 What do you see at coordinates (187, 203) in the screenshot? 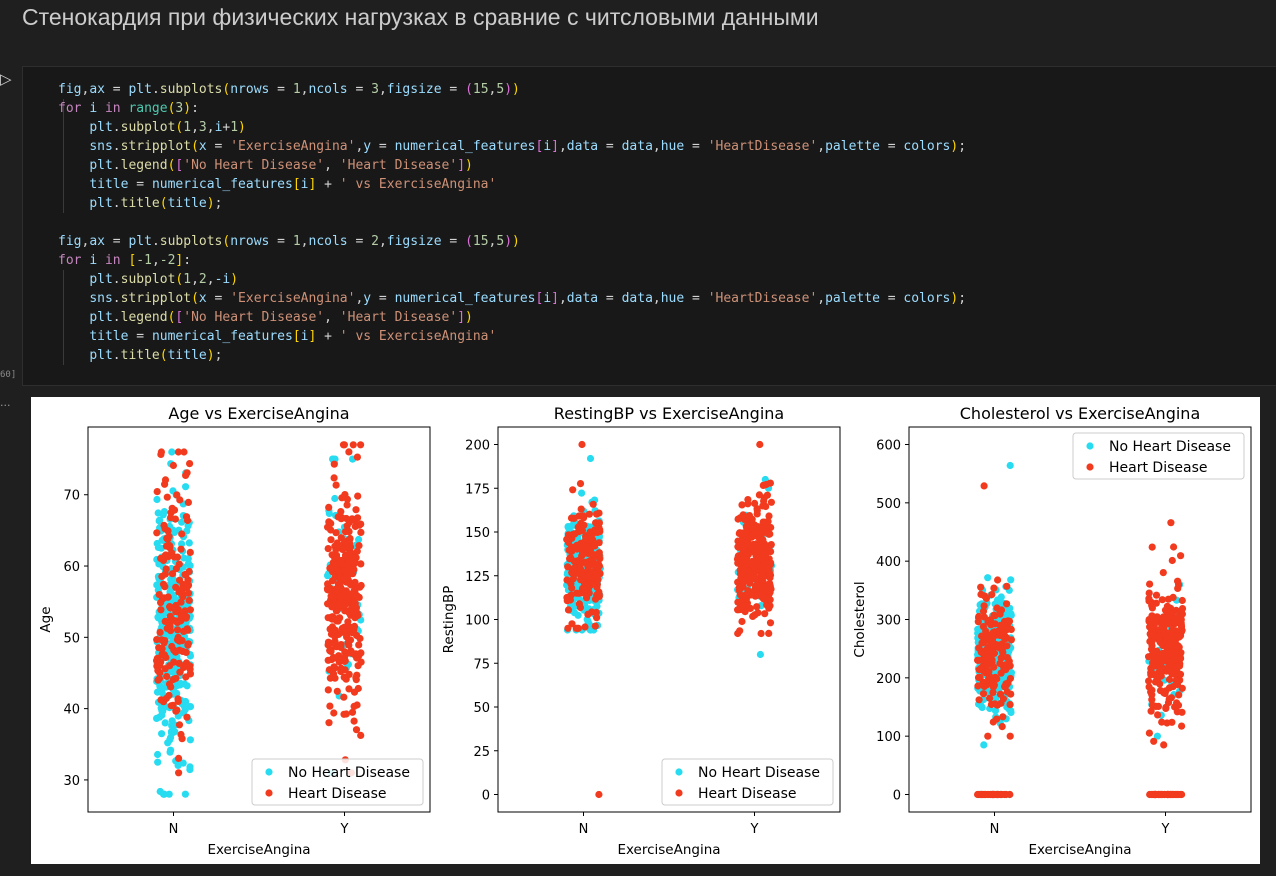
I see `code-token: title` at bounding box center [187, 203].